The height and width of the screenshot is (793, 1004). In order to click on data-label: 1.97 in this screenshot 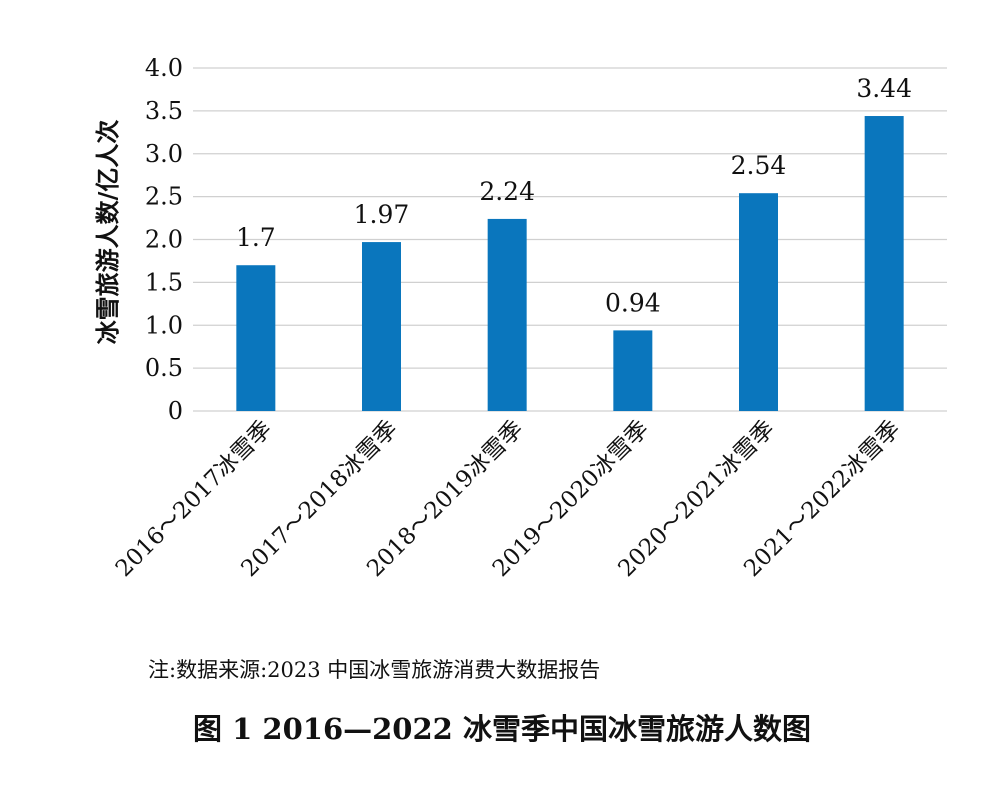, I will do `click(382, 214)`.